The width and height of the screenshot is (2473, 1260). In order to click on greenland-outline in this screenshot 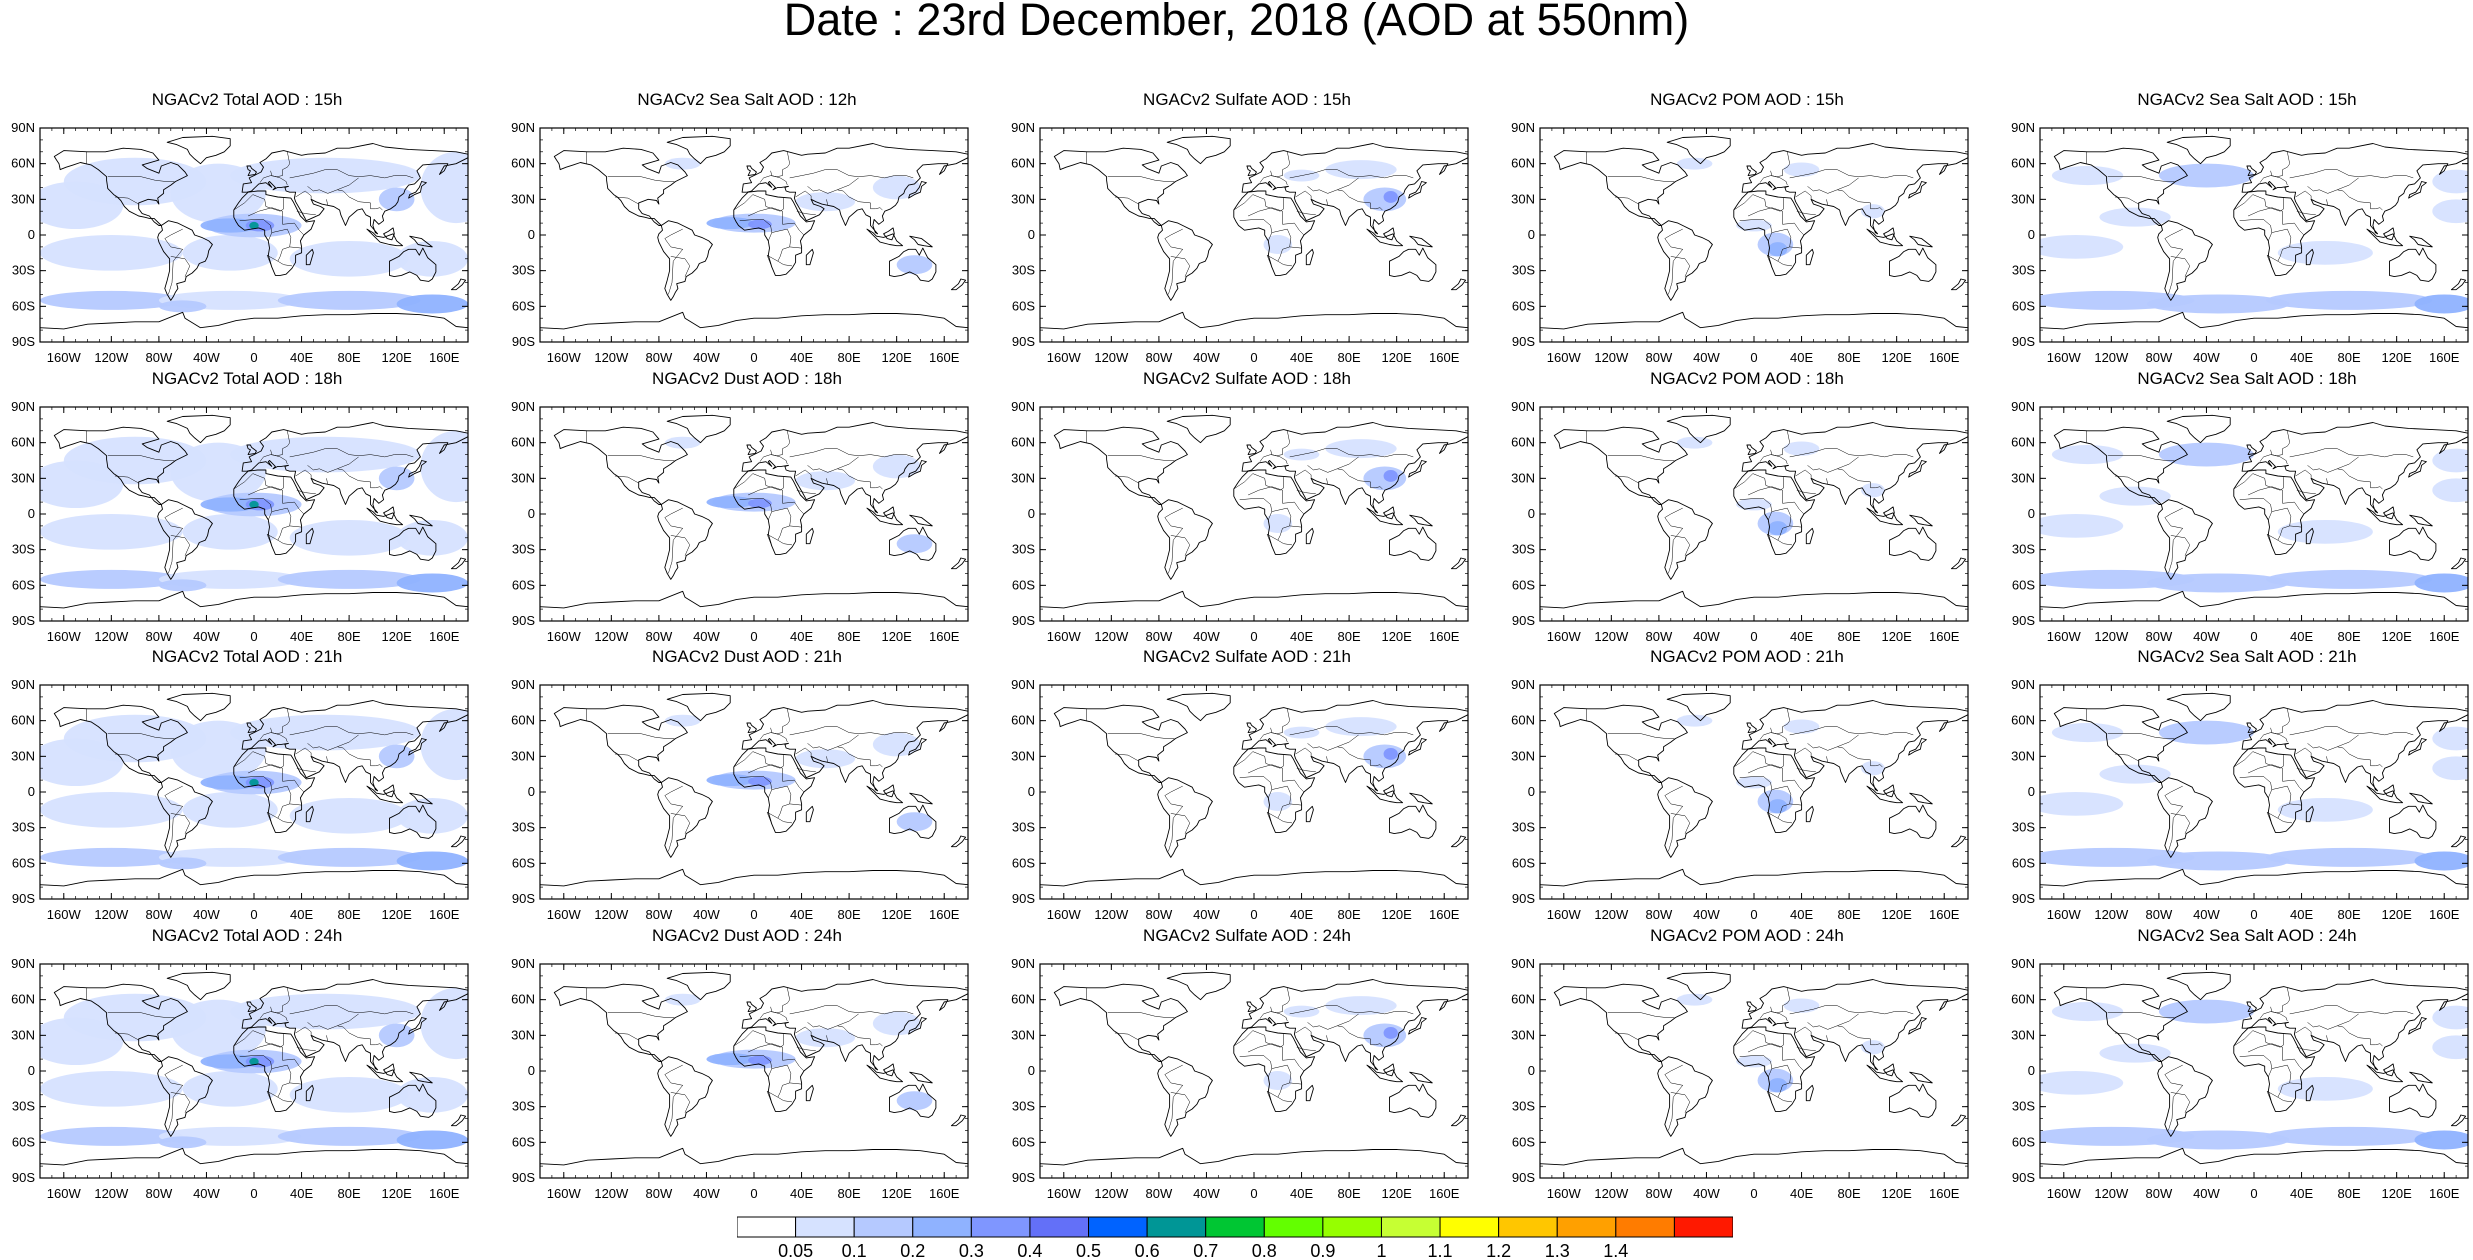, I will do `click(198, 707)`.